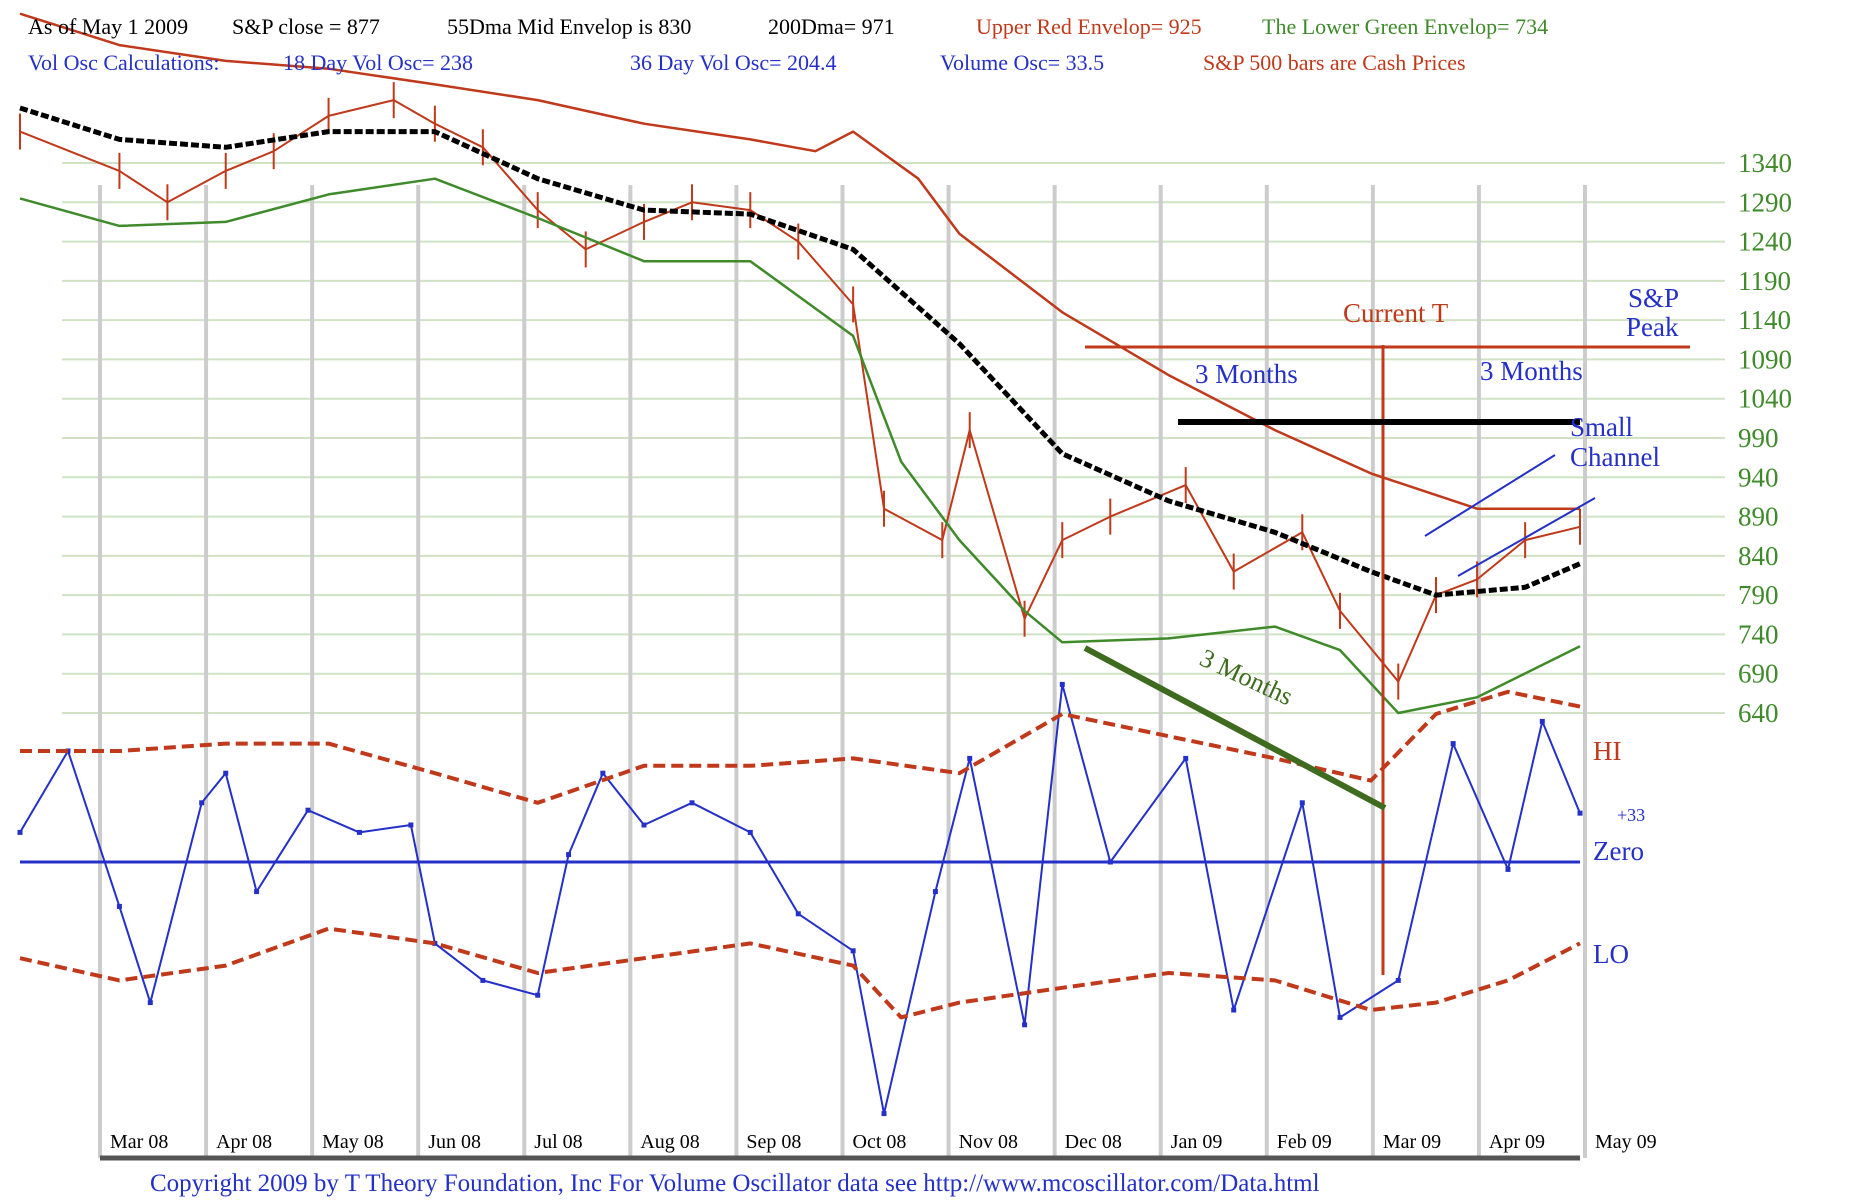 The width and height of the screenshot is (1875, 1200). Describe the element at coordinates (139, 1142) in the screenshot. I see `month-tick-label: Mar 08` at that location.